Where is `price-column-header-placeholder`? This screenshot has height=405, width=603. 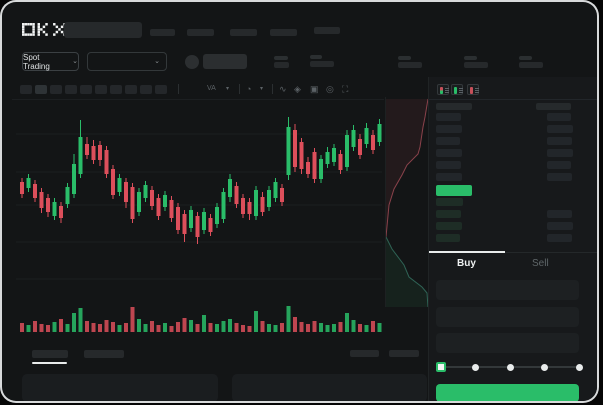 price-column-header-placeholder is located at coordinates (454, 106).